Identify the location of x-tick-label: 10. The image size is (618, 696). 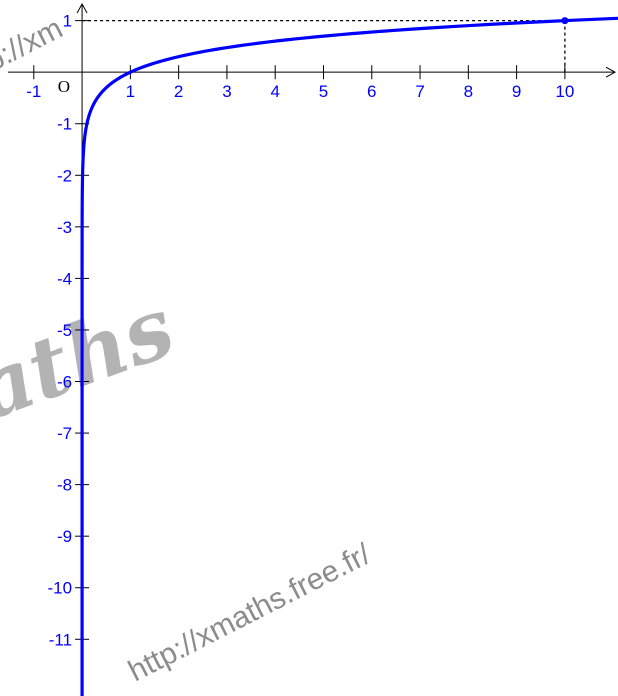
(564, 91).